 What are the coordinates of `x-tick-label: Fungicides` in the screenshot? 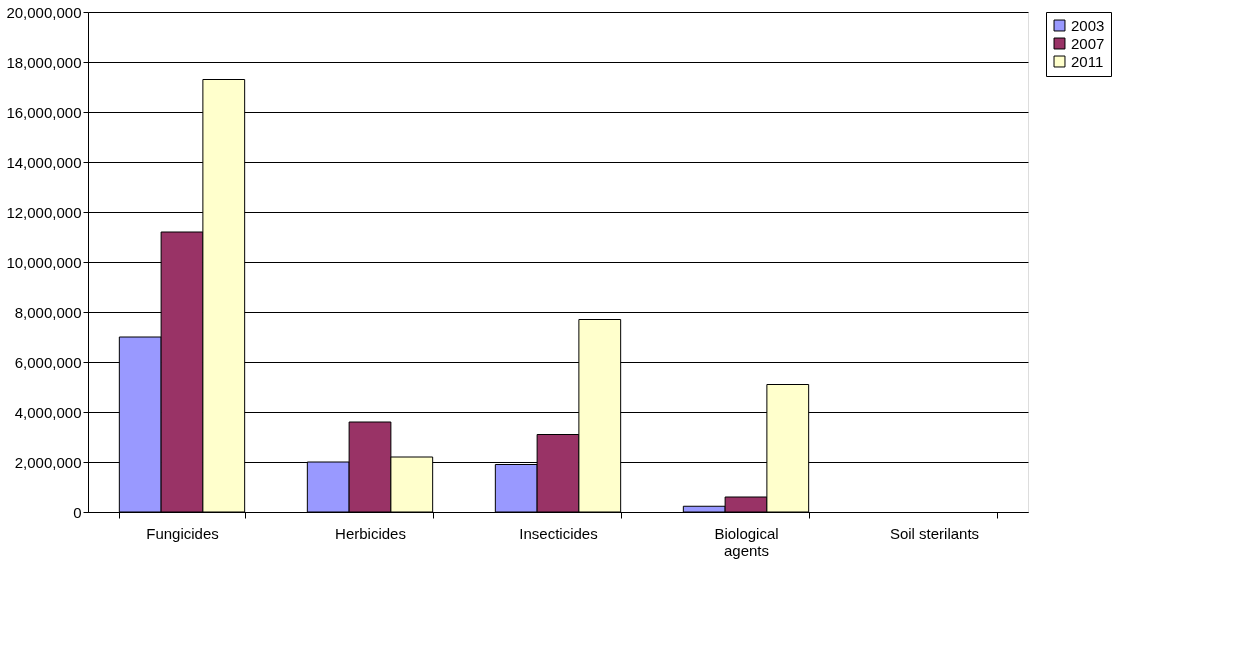 It's located at (182, 533).